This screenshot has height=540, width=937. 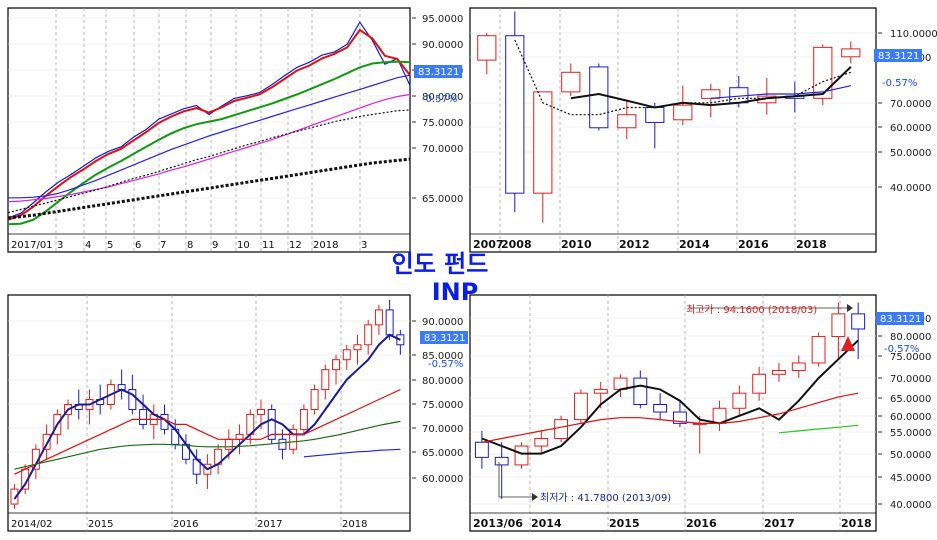 I want to click on y-tick-label: 95.0000, so click(x=442, y=19).